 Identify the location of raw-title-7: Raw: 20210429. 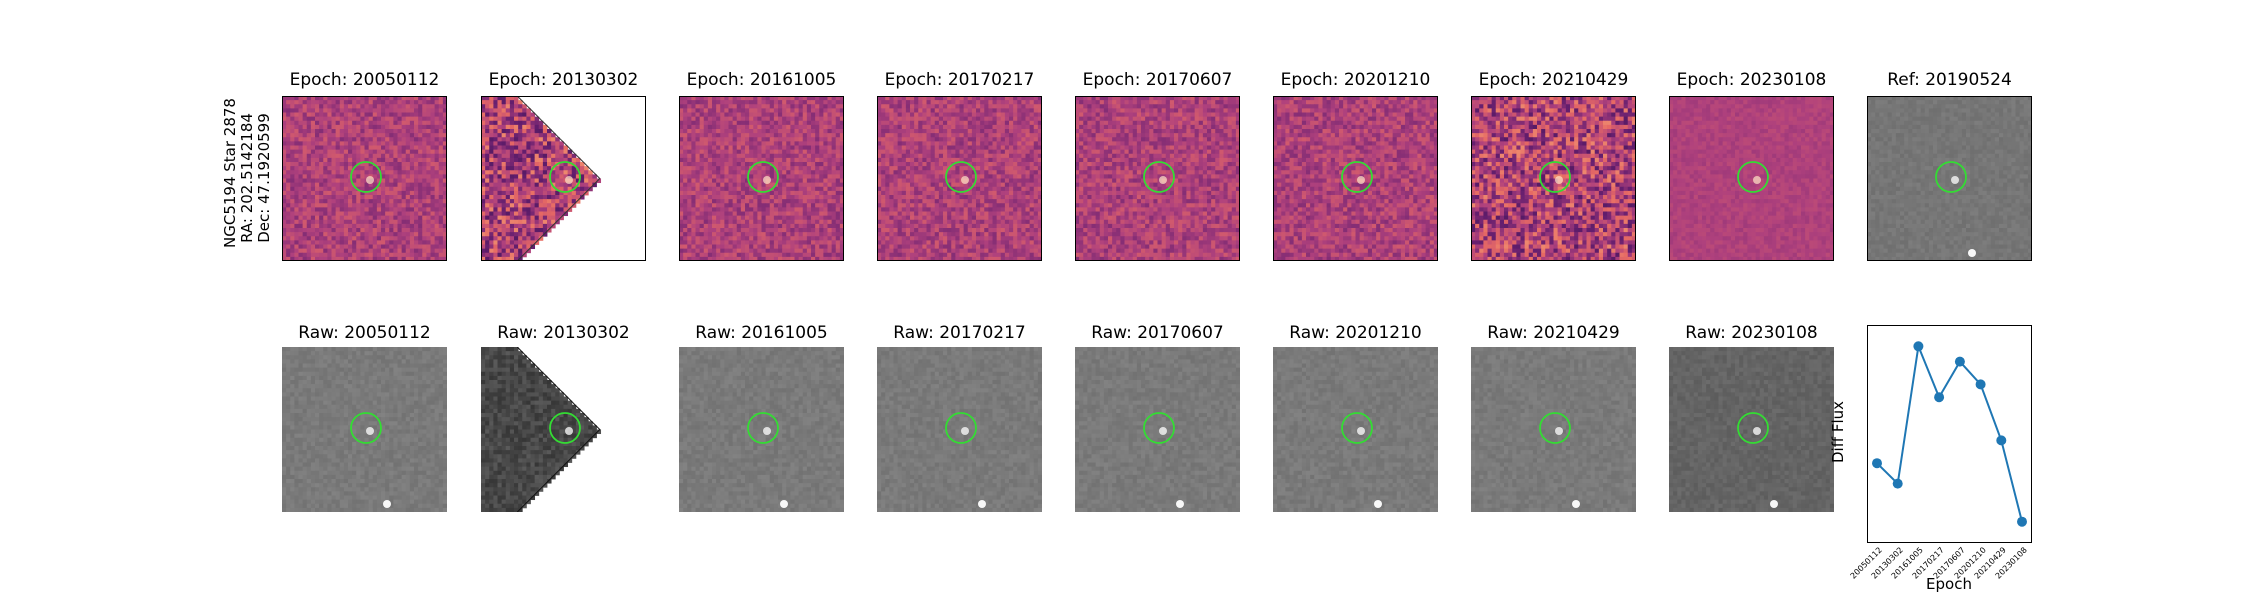
(1553, 333).